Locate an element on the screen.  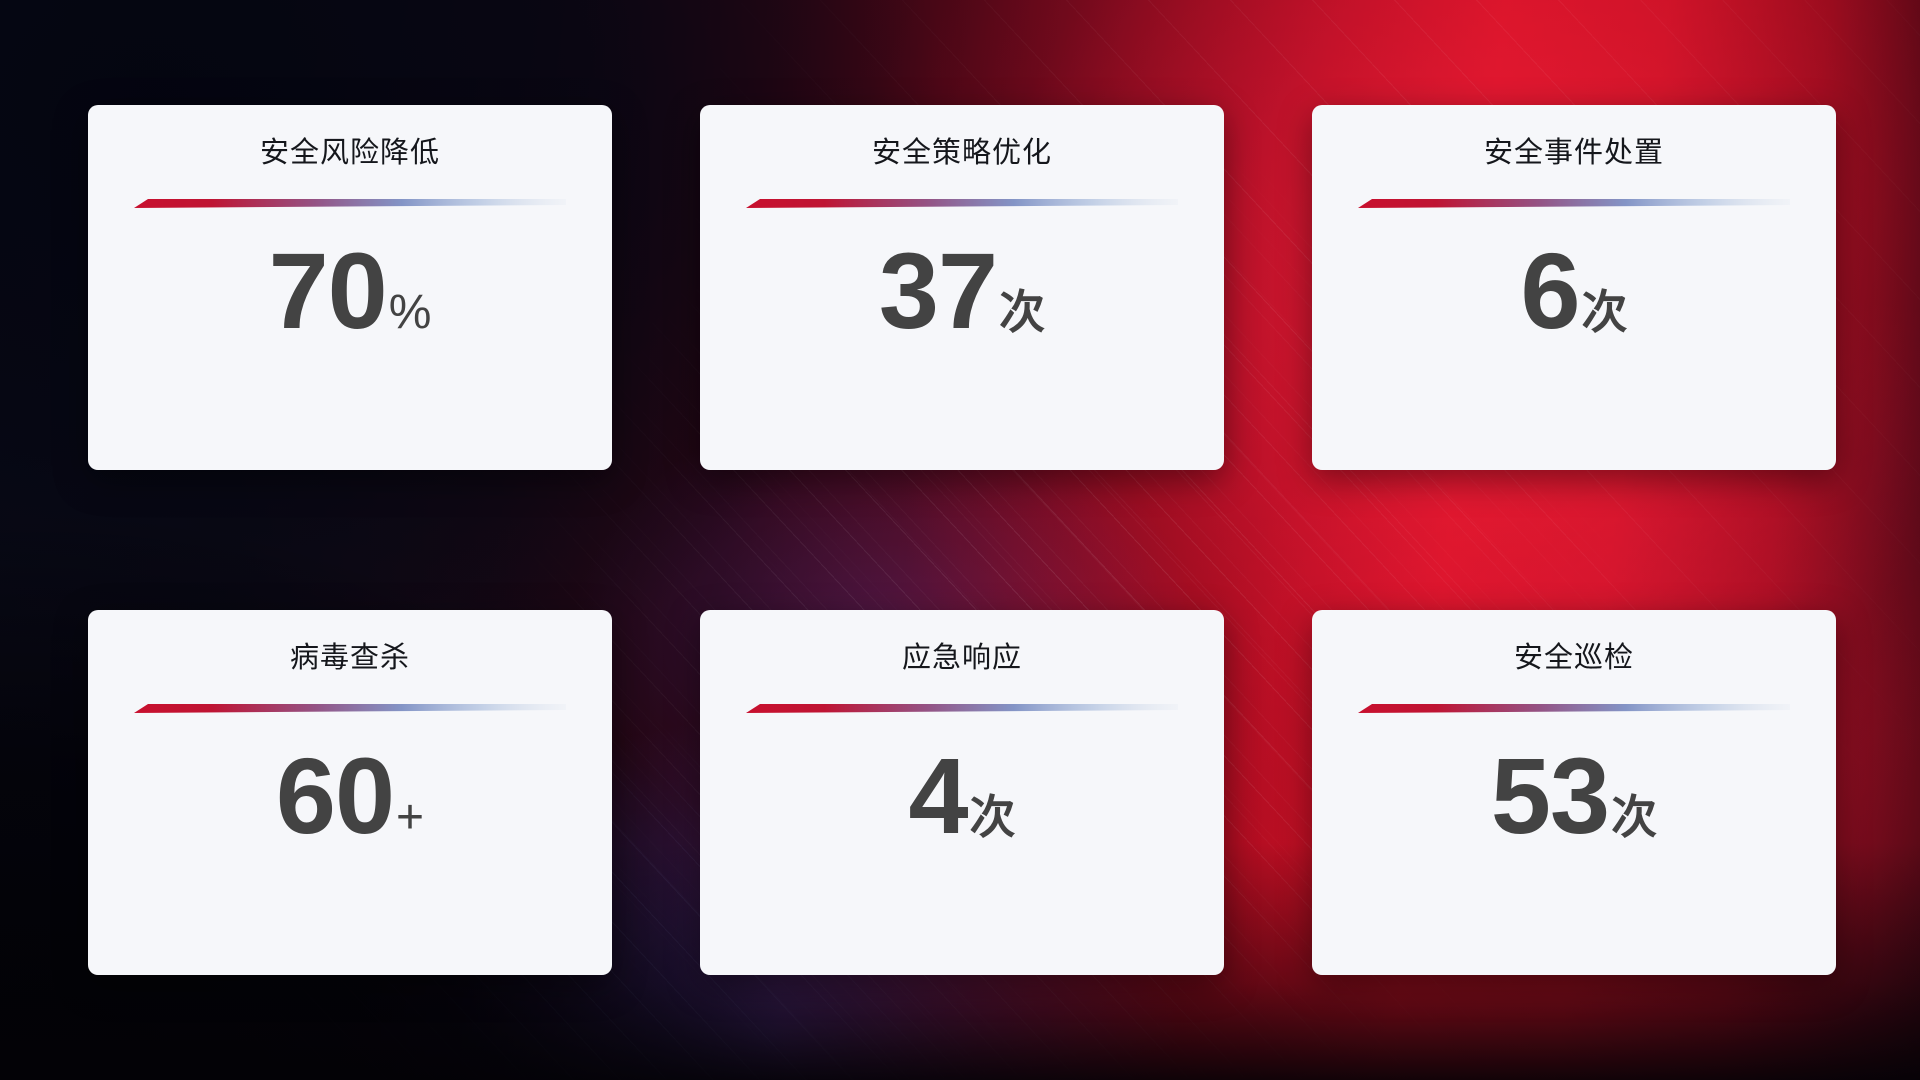
stat-card: 安全策略优化 37 次 is located at coordinates (962, 287).